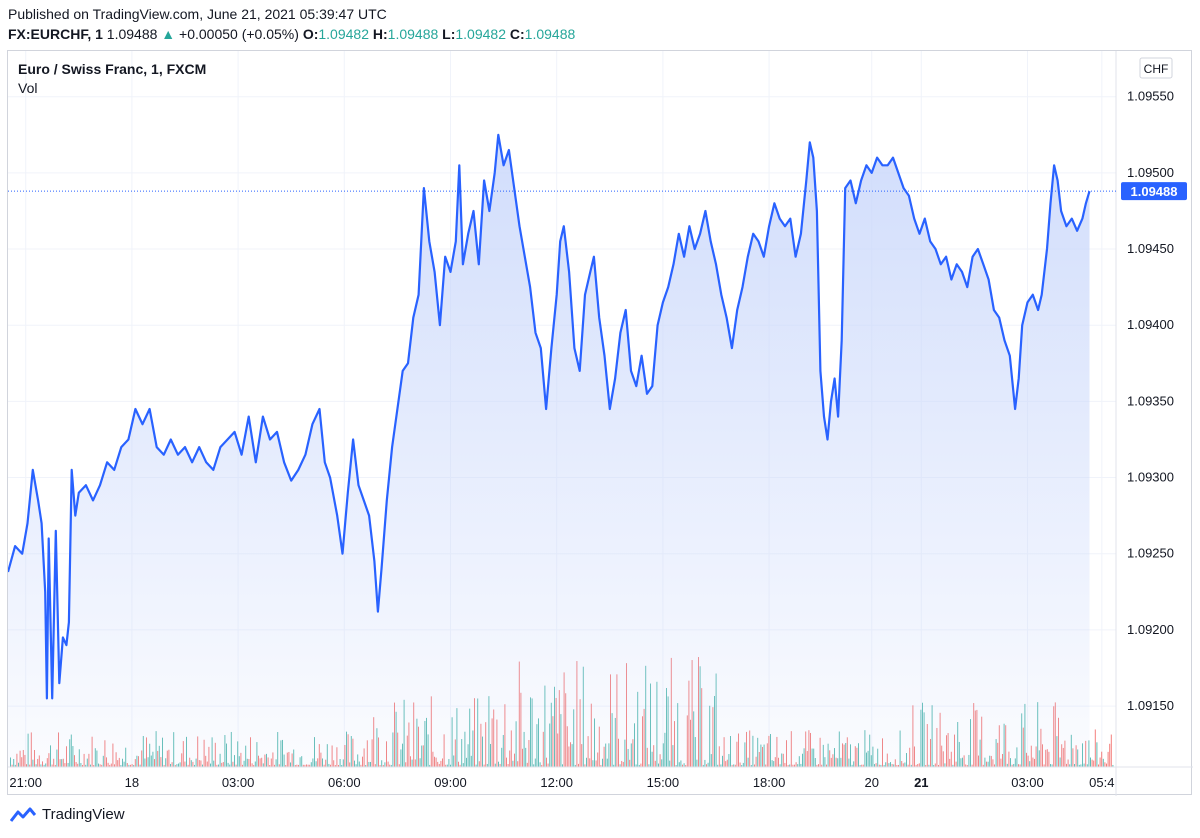  What do you see at coordinates (921, 782) in the screenshot?
I see `x-tick-label: 21` at bounding box center [921, 782].